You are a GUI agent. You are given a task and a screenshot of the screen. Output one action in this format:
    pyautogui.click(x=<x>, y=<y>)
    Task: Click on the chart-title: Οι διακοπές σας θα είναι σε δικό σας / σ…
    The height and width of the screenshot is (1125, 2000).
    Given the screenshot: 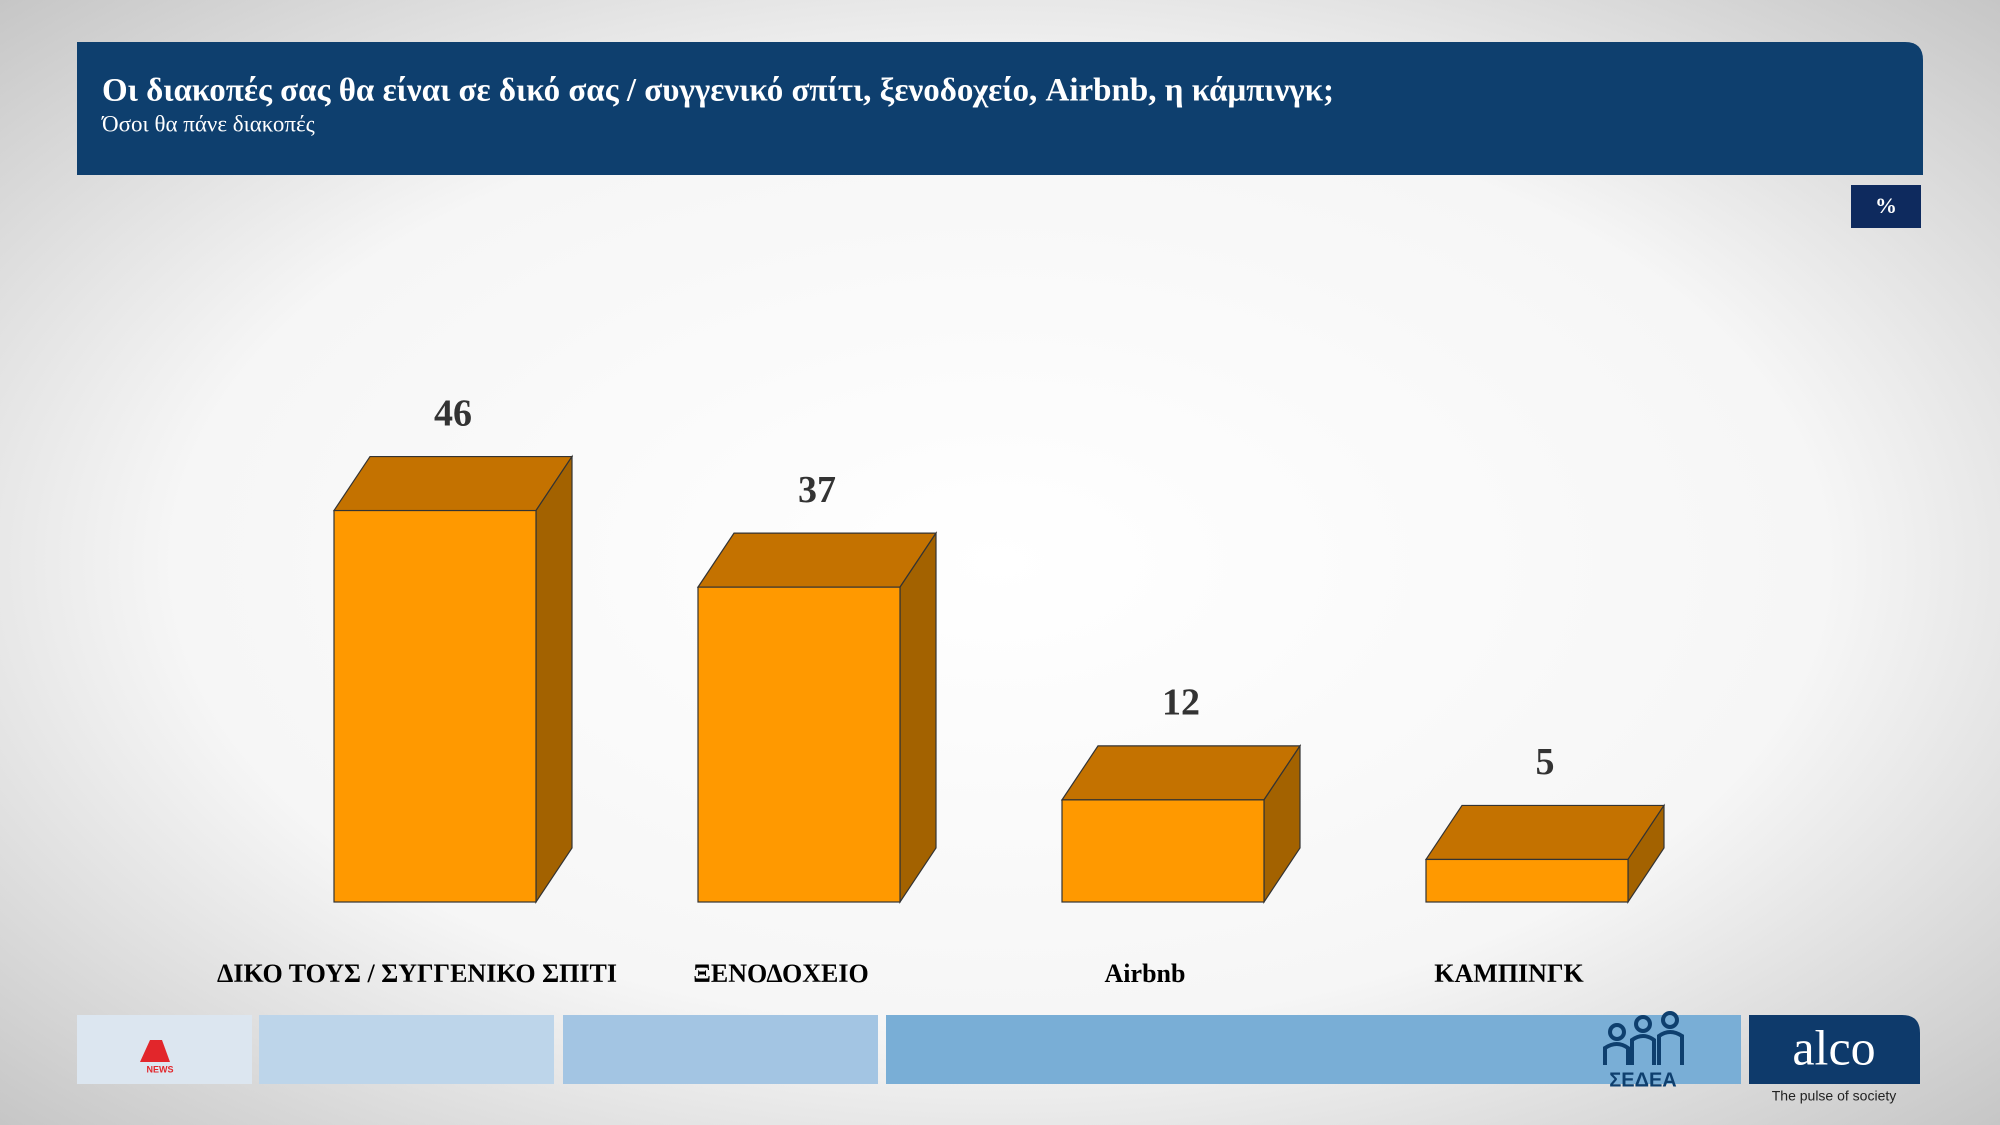 What is the action you would take?
    pyautogui.click(x=718, y=91)
    